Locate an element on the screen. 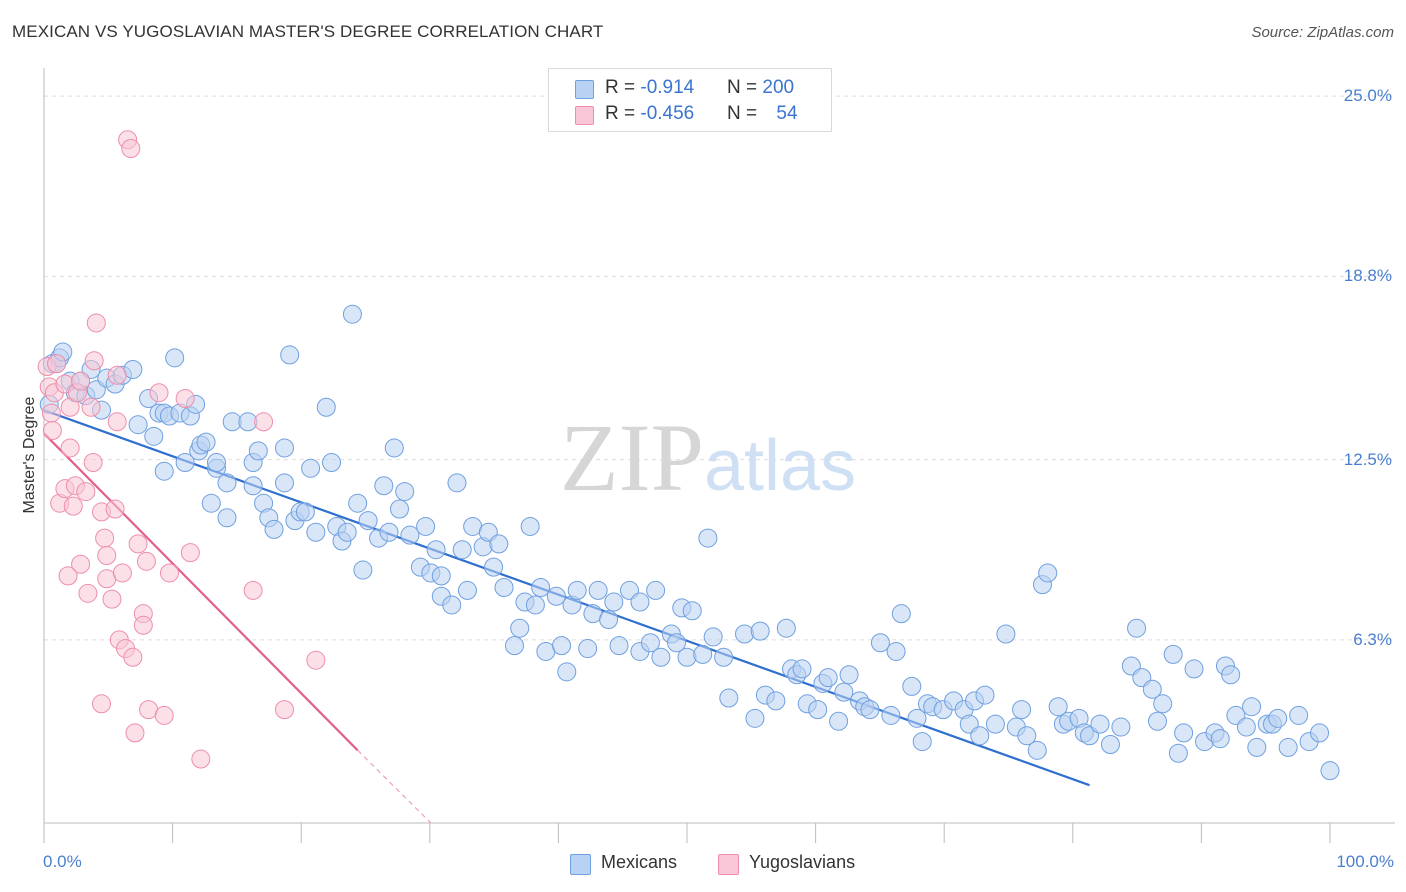  bottom-legend-label-yugoslavians: Yugoslavians is located at coordinates (802, 862).